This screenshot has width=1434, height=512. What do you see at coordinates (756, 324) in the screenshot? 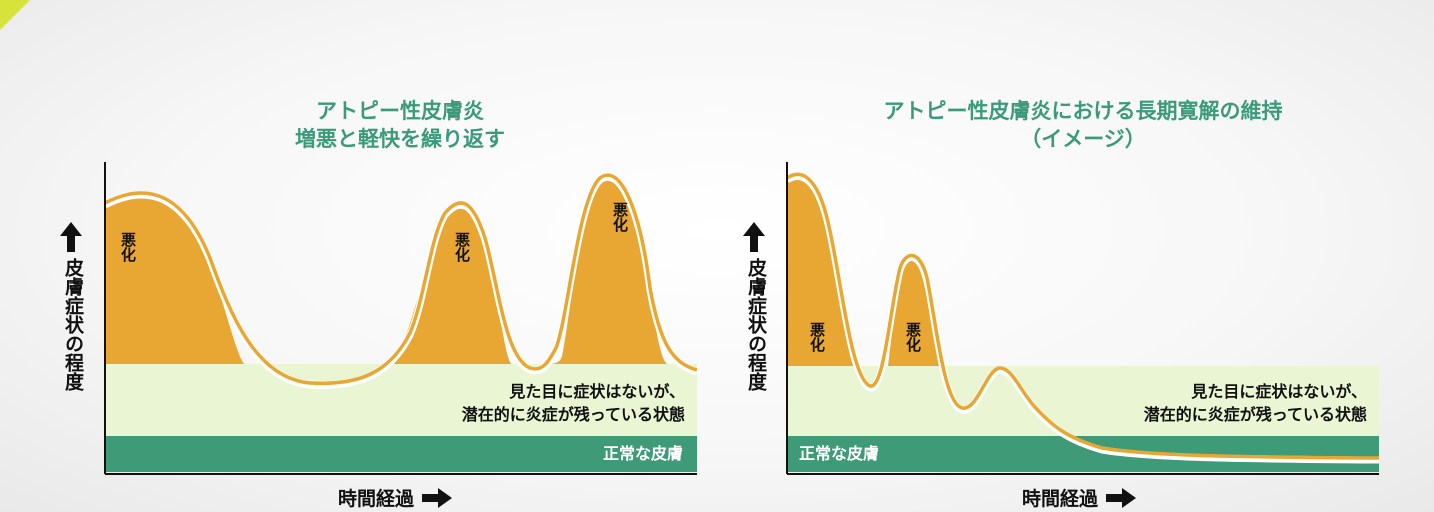
I see `right-y-axis-label: 皮膚症状の程度` at bounding box center [756, 324].